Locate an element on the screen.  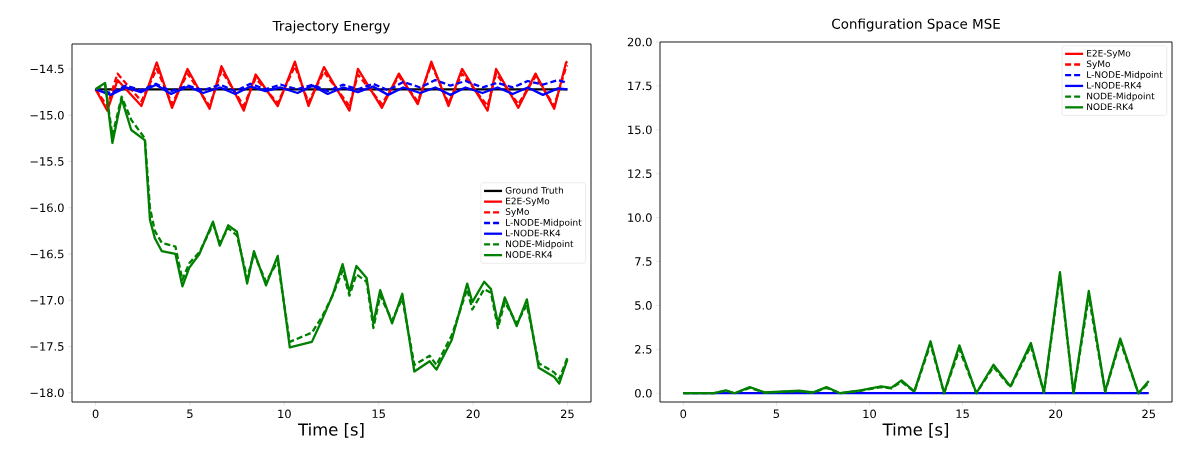
legend-label: Ground Truth is located at coordinates (534, 190).